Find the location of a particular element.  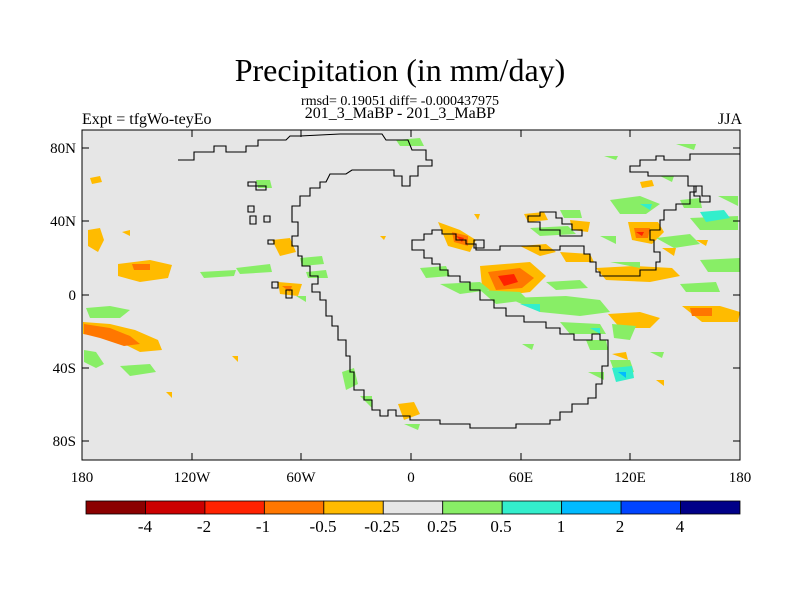

colorbar-label: 0.25 is located at coordinates (442, 526).